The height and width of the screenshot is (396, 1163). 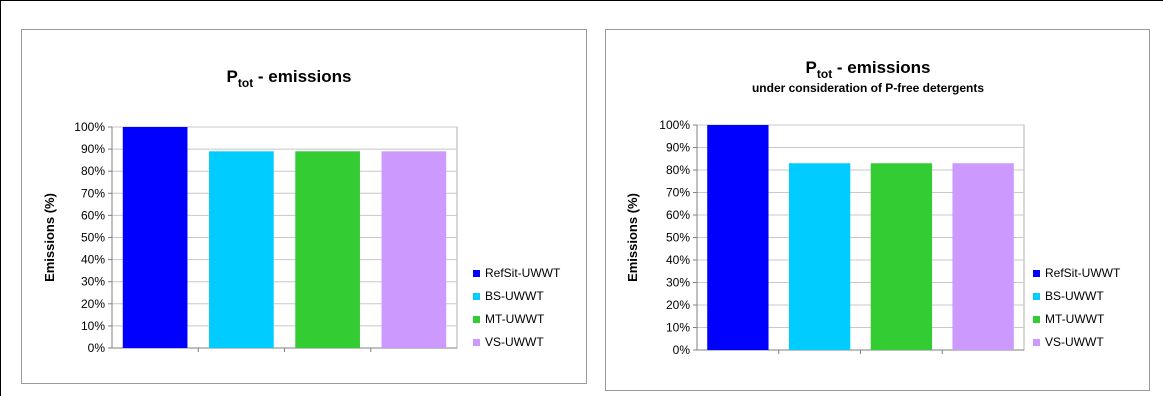 What do you see at coordinates (868, 88) in the screenshot?
I see `chart-subtitle: under consideration of P-free detergents` at bounding box center [868, 88].